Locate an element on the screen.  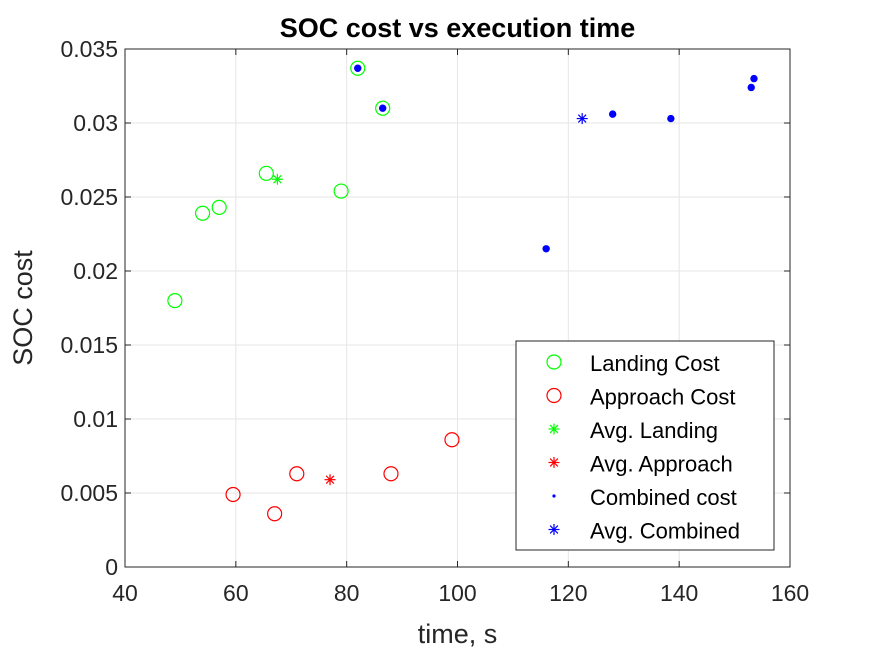
y-tick-label: 0 is located at coordinates (111, 567).